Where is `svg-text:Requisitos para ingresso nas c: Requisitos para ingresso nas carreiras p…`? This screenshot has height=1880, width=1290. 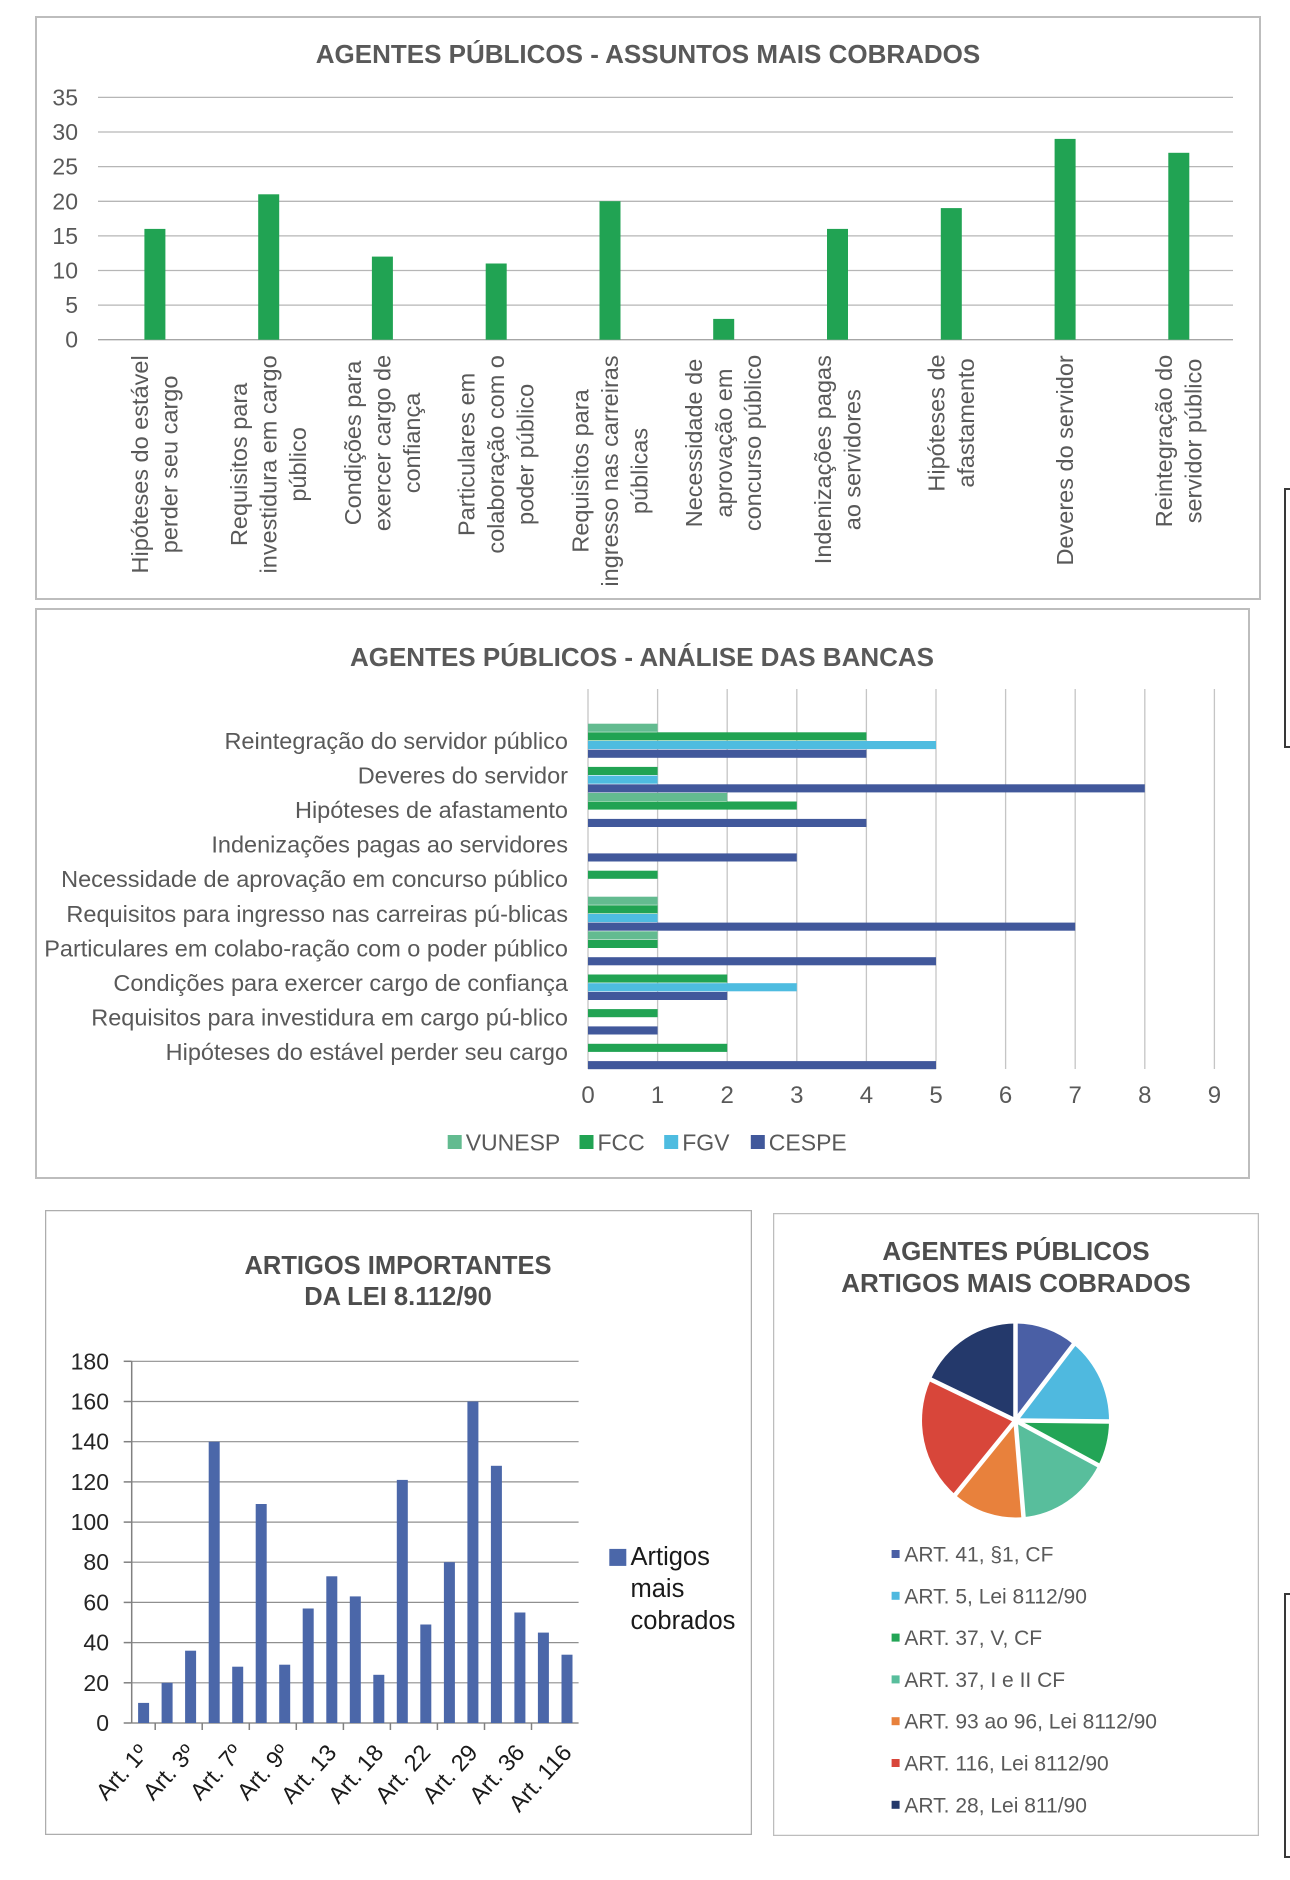 svg-text:Requisitos para ingresso nas c: Requisitos para ingresso nas carreiras p… is located at coordinates (317, 914).